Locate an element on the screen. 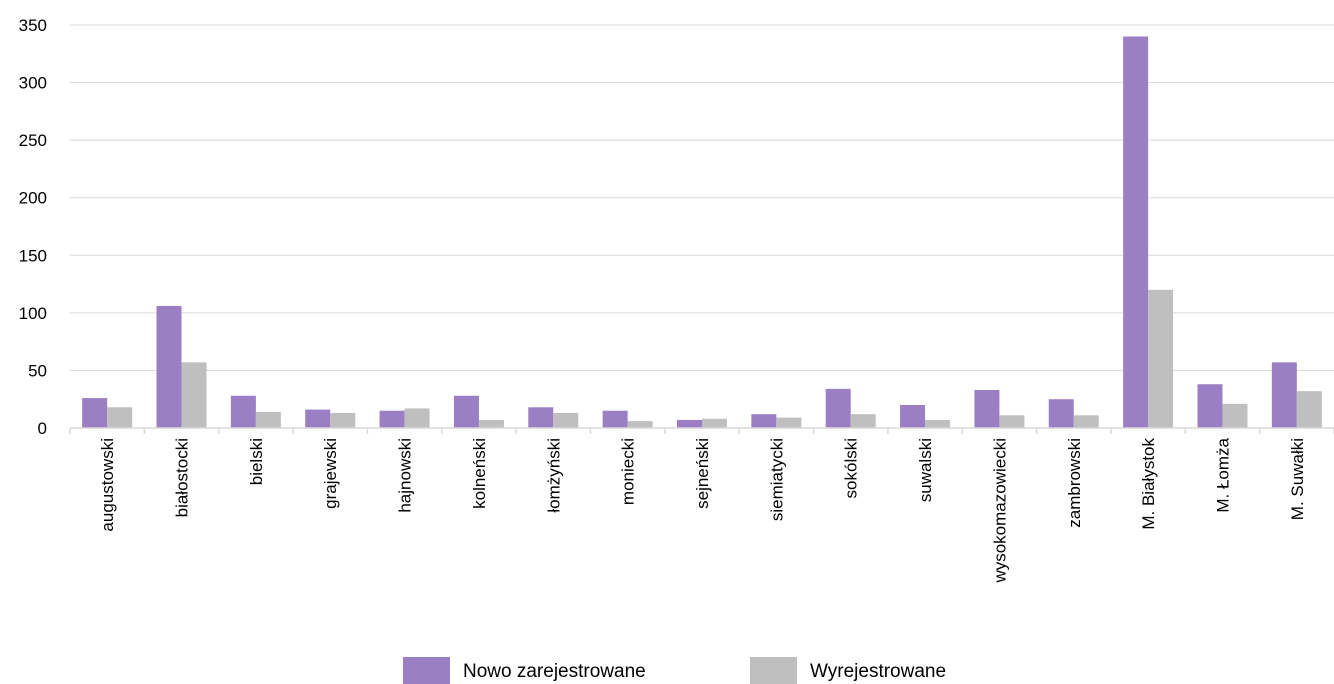 This screenshot has height=684, width=1334. x-category-label: sejneński is located at coordinates (702, 473).